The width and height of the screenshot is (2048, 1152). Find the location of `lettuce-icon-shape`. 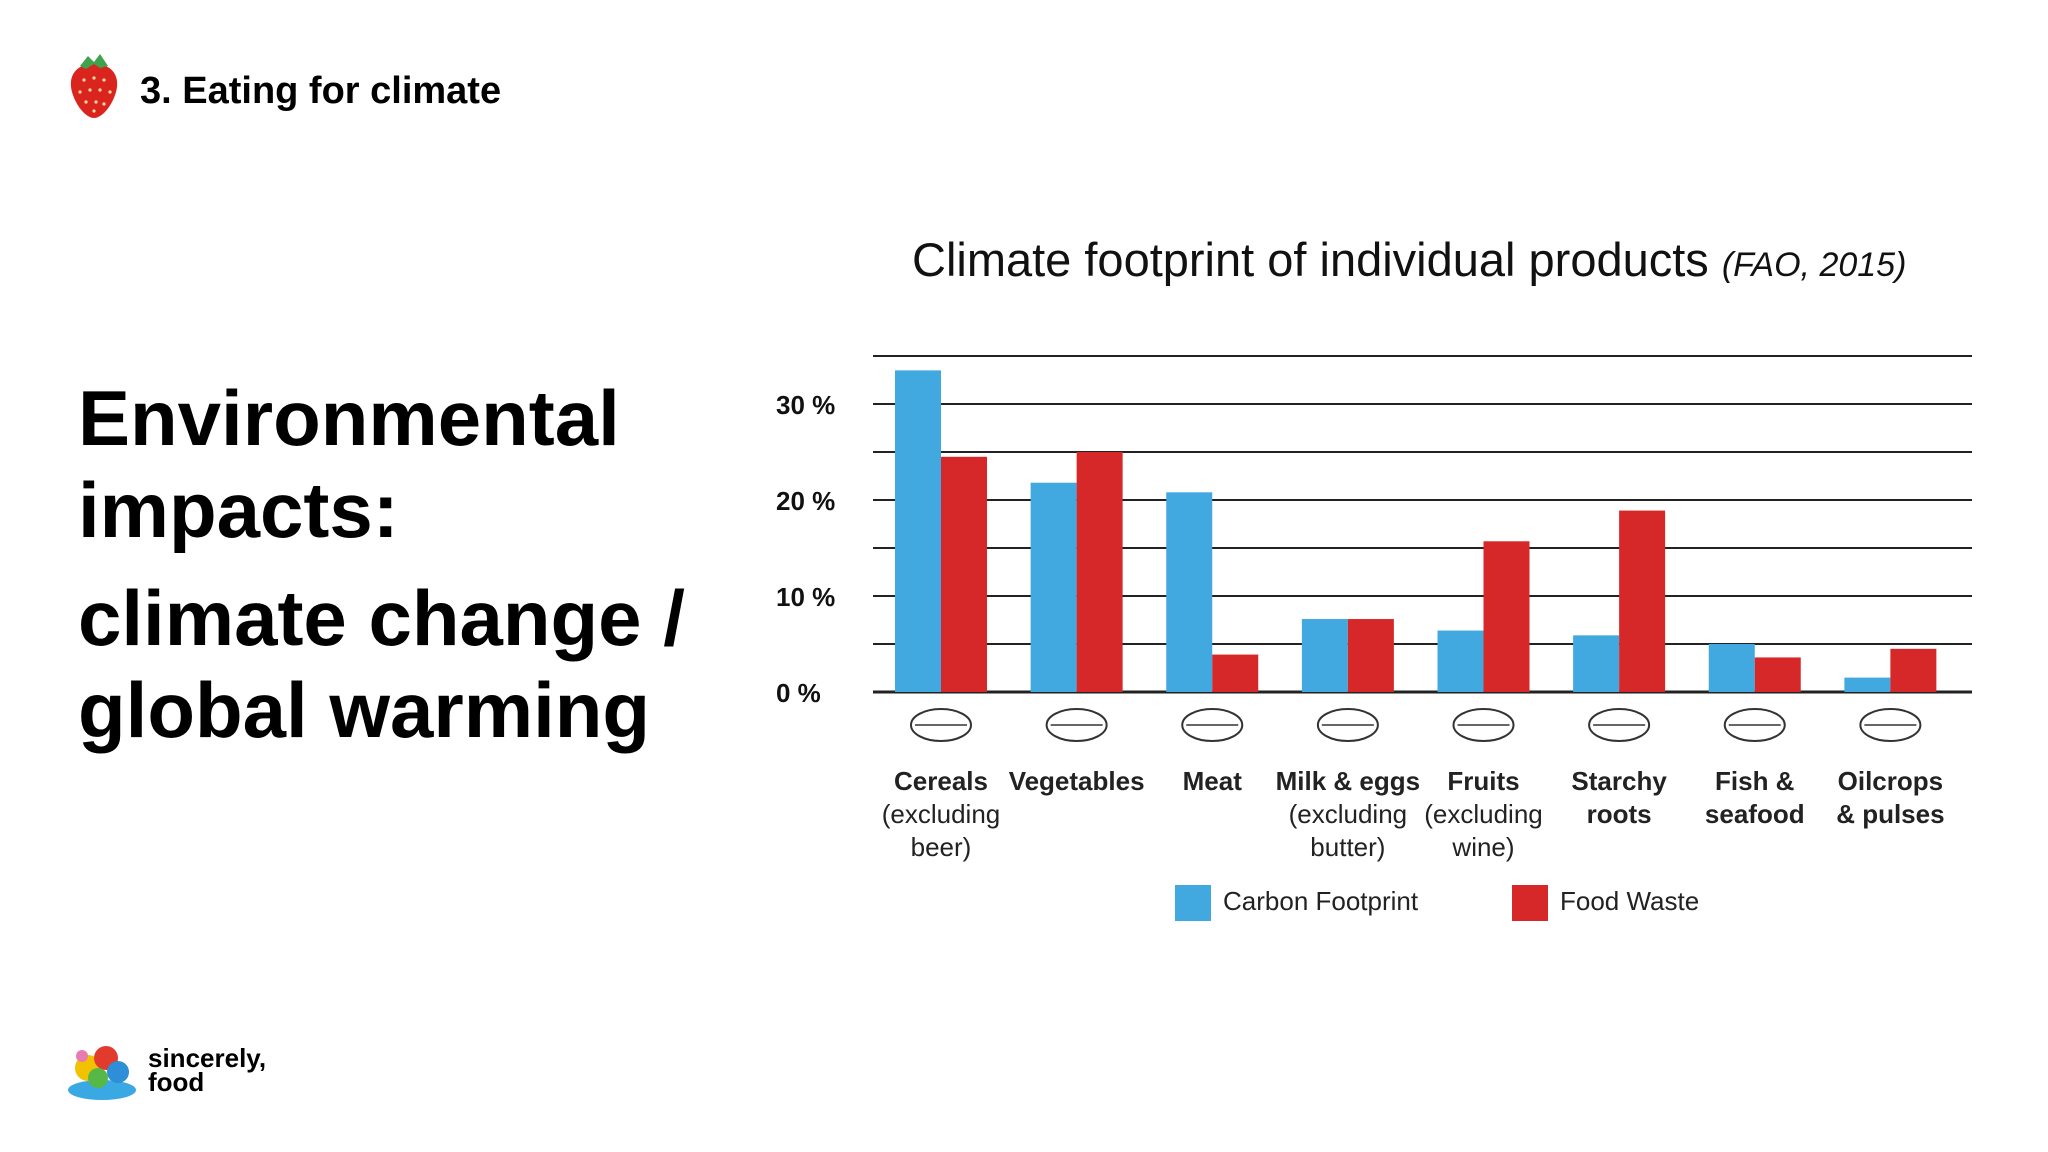

lettuce-icon-shape is located at coordinates (1076, 725).